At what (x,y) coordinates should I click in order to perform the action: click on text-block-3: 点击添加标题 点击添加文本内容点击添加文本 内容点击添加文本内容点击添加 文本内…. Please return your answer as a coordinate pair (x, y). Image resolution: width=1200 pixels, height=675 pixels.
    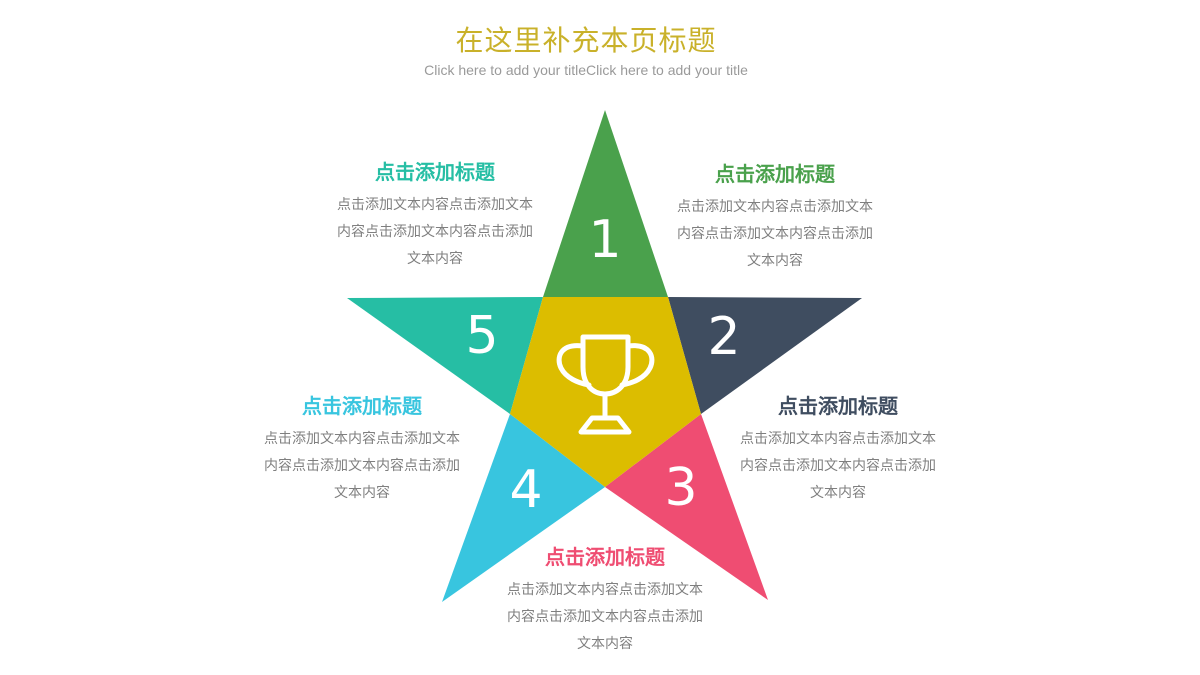
    Looking at the image, I should click on (605, 600).